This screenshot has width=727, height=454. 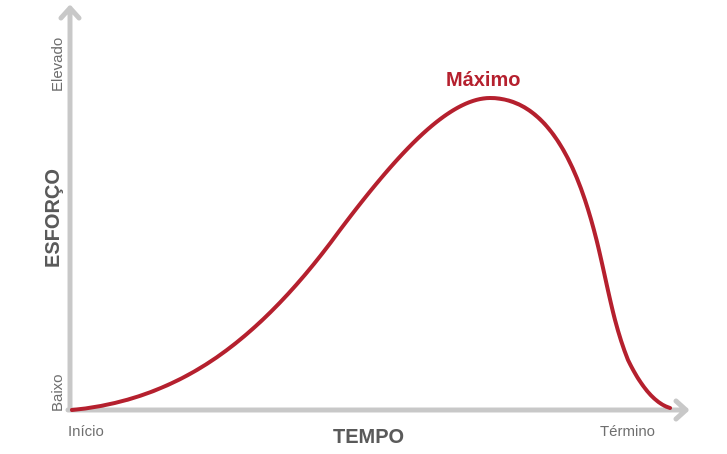 What do you see at coordinates (53, 218) in the screenshot?
I see `y-axis-title: ESFORÇO` at bounding box center [53, 218].